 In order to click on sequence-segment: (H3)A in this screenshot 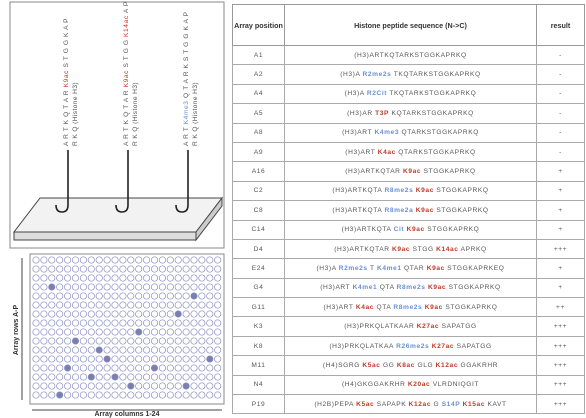, I will do `click(327, 268)`.